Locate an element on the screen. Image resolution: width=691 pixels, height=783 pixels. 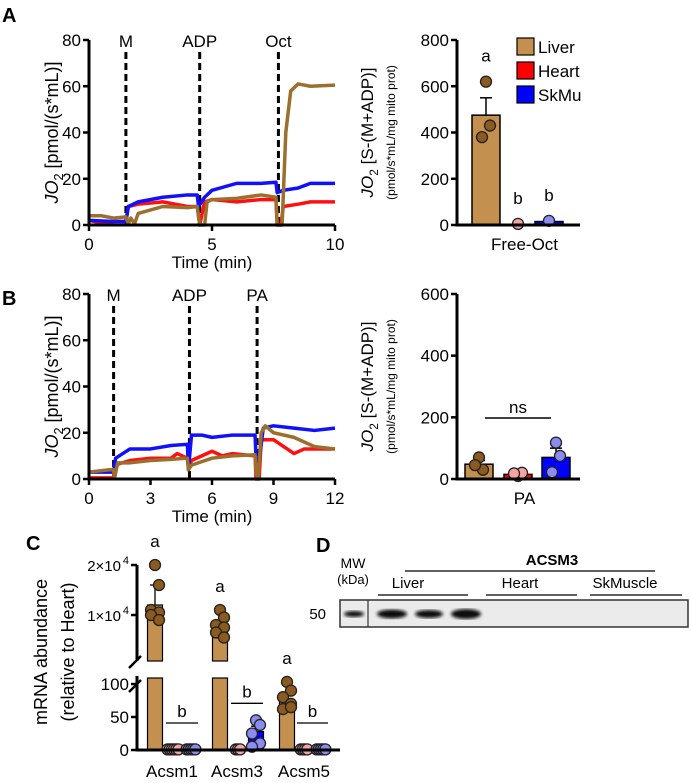
legend-label-skmu: SkMu is located at coordinates (559, 95).